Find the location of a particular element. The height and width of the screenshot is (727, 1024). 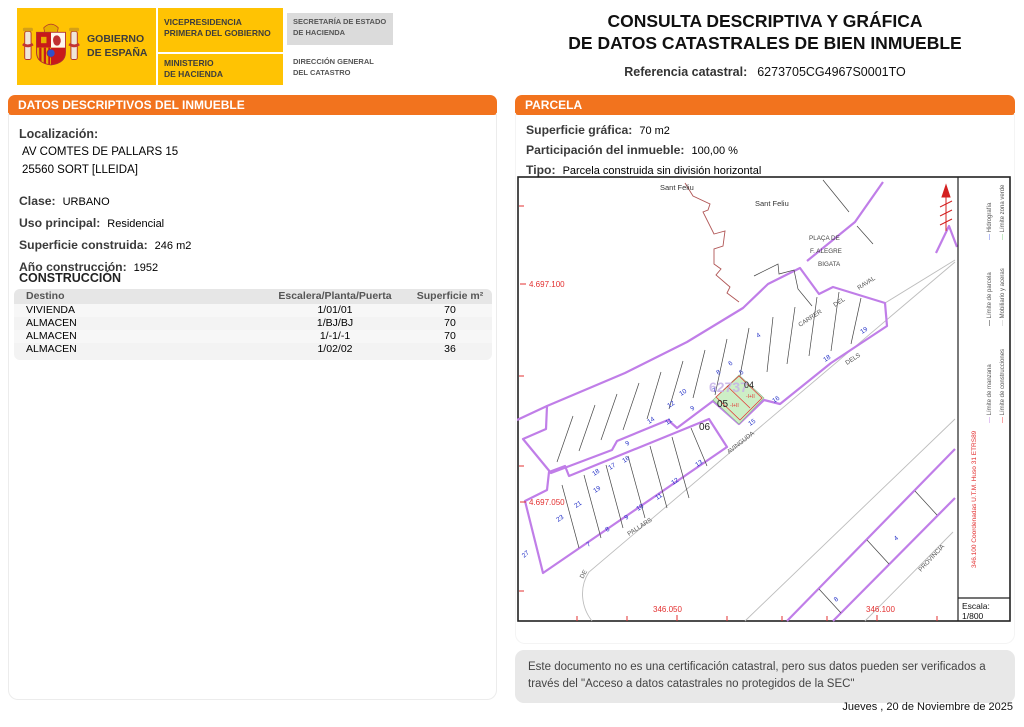

property-field-row: Clase: URBANO is located at coordinates (105, 201).